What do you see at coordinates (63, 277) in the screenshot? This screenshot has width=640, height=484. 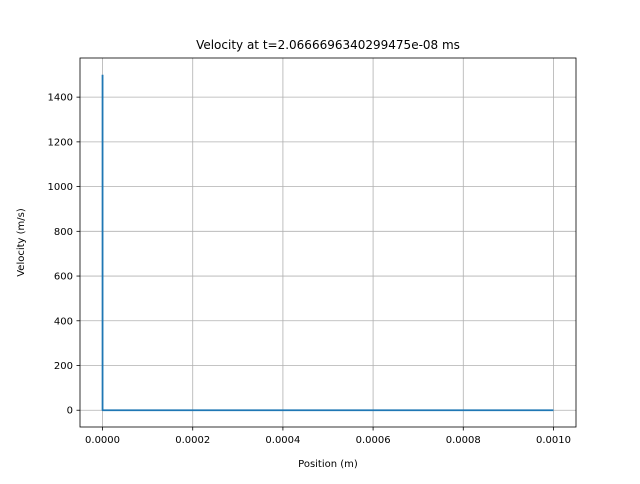 I see `y-tick-label: 600` at bounding box center [63, 277].